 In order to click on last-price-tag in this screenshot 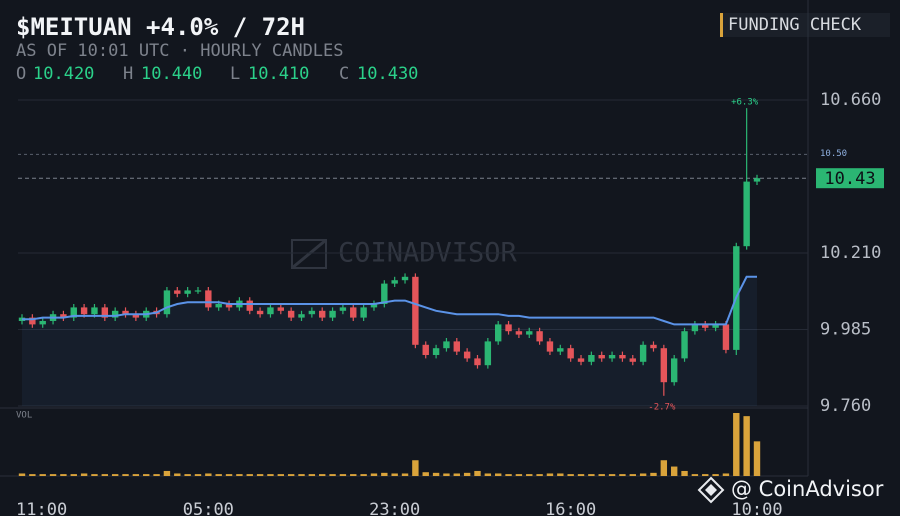, I will do `click(850, 178)`.